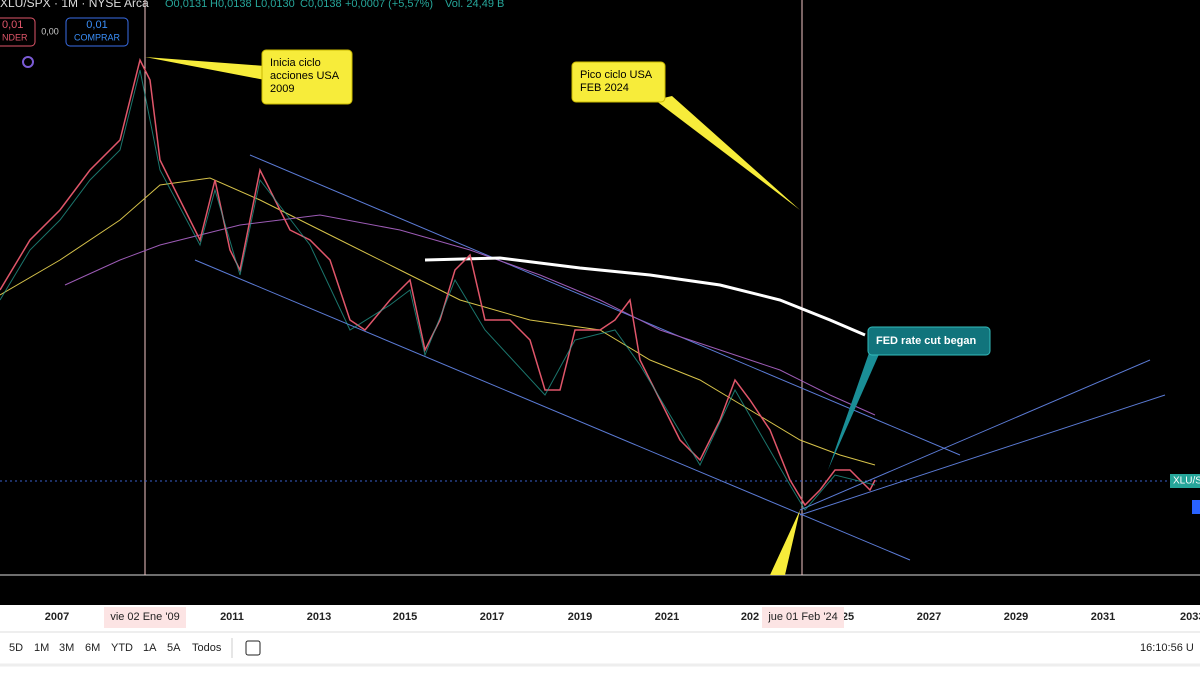  What do you see at coordinates (232, 617) in the screenshot?
I see `time-label: 2011` at bounding box center [232, 617].